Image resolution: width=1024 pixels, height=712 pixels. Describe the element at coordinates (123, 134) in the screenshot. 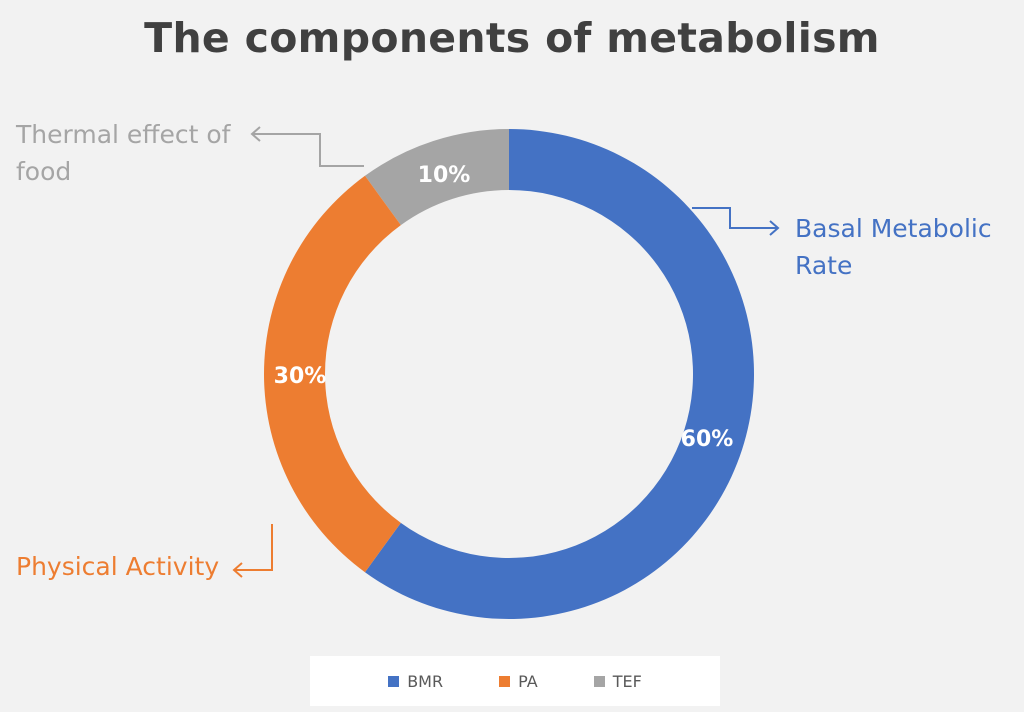

I see `tef-callout-line1: Thermal effect of` at that location.